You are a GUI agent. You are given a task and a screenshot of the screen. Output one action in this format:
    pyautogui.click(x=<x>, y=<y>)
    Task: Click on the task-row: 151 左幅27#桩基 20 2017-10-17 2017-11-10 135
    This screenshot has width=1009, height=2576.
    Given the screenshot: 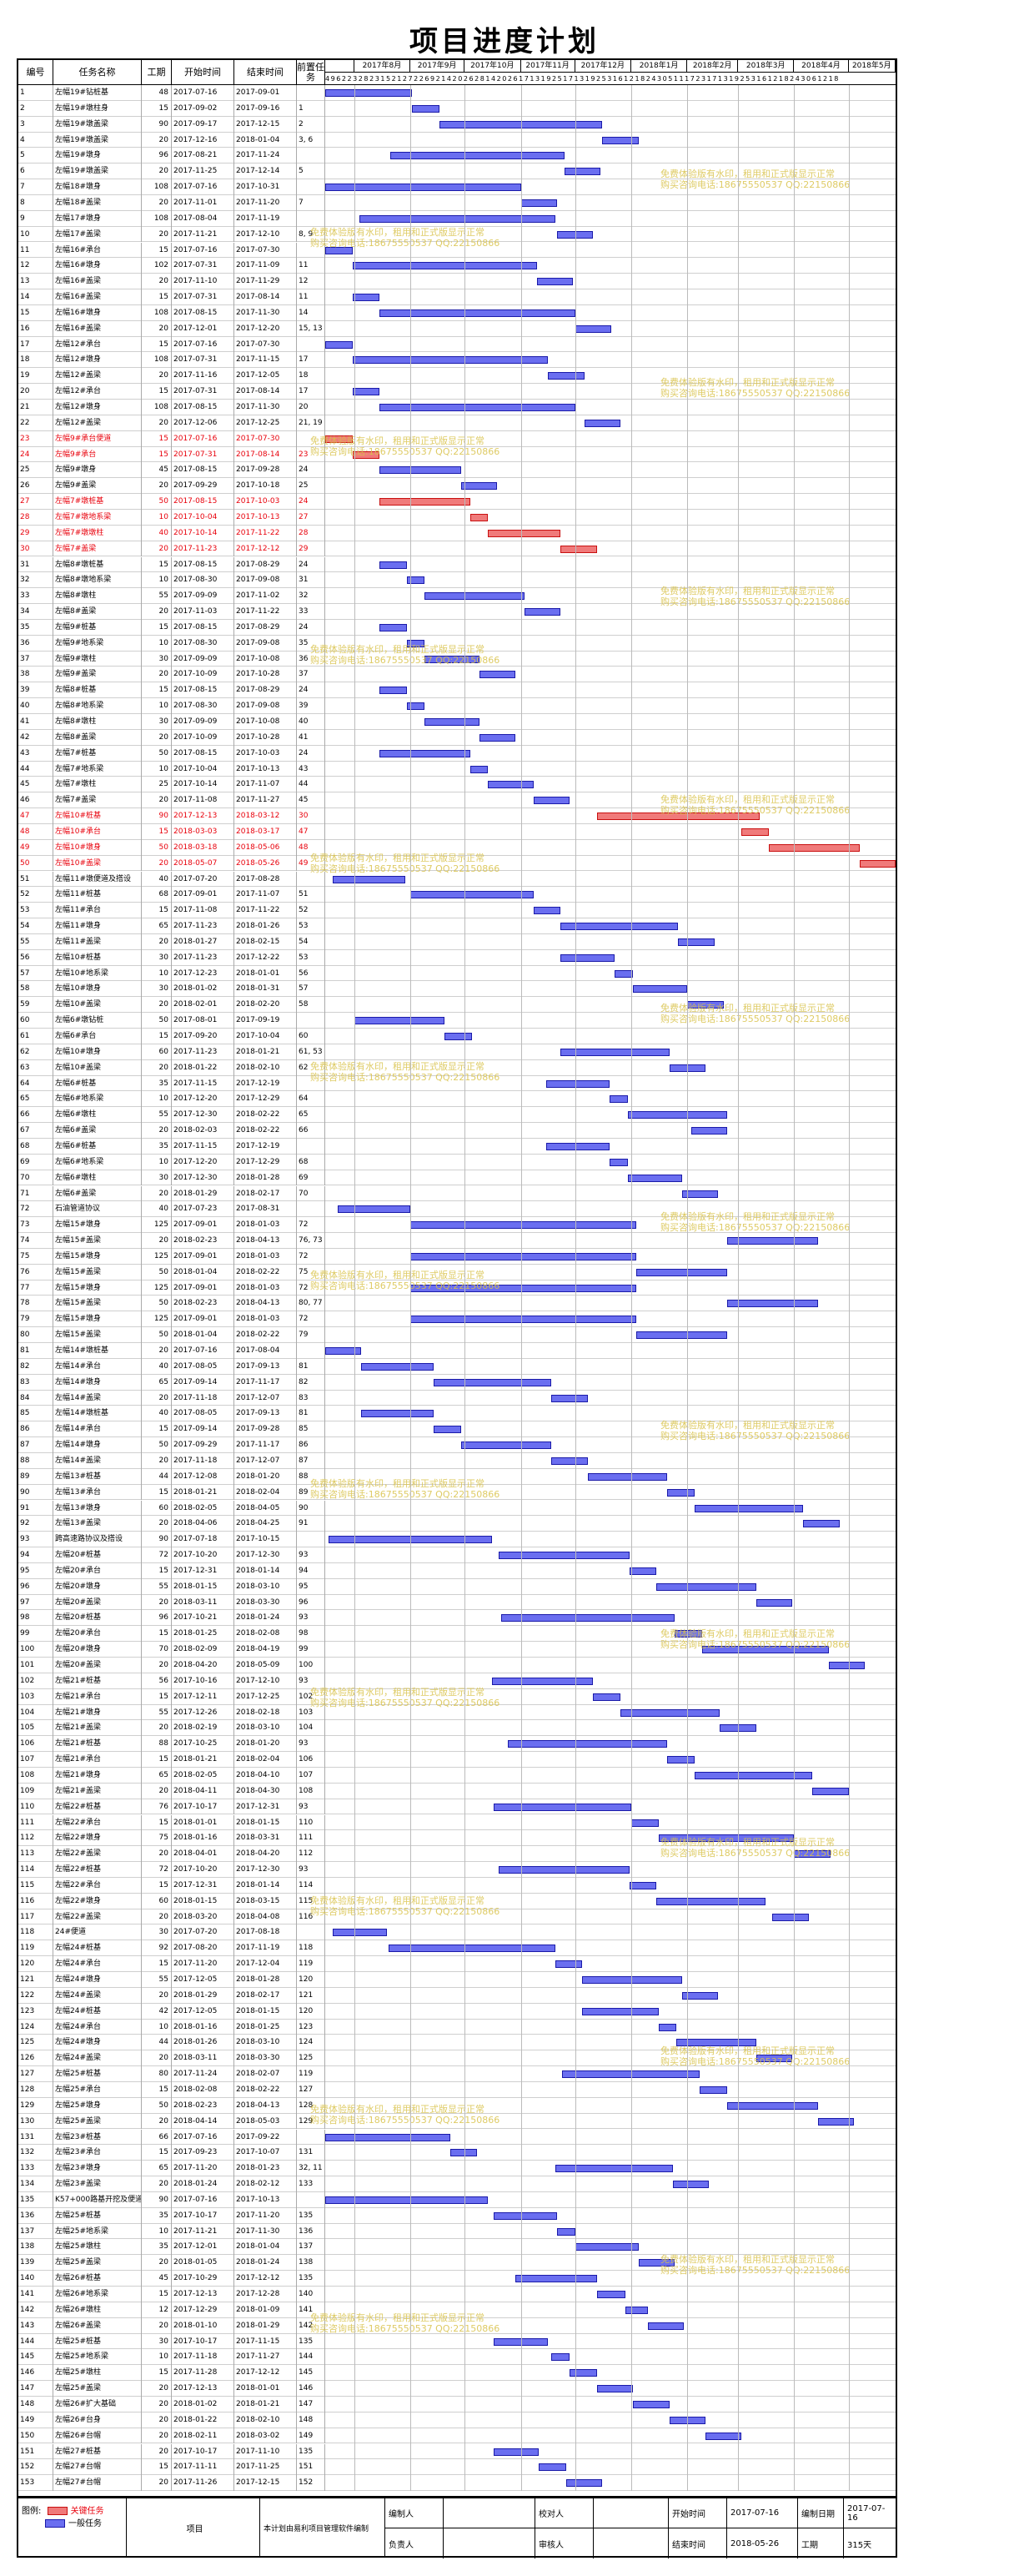 What is the action you would take?
    pyautogui.click(x=457, y=2451)
    